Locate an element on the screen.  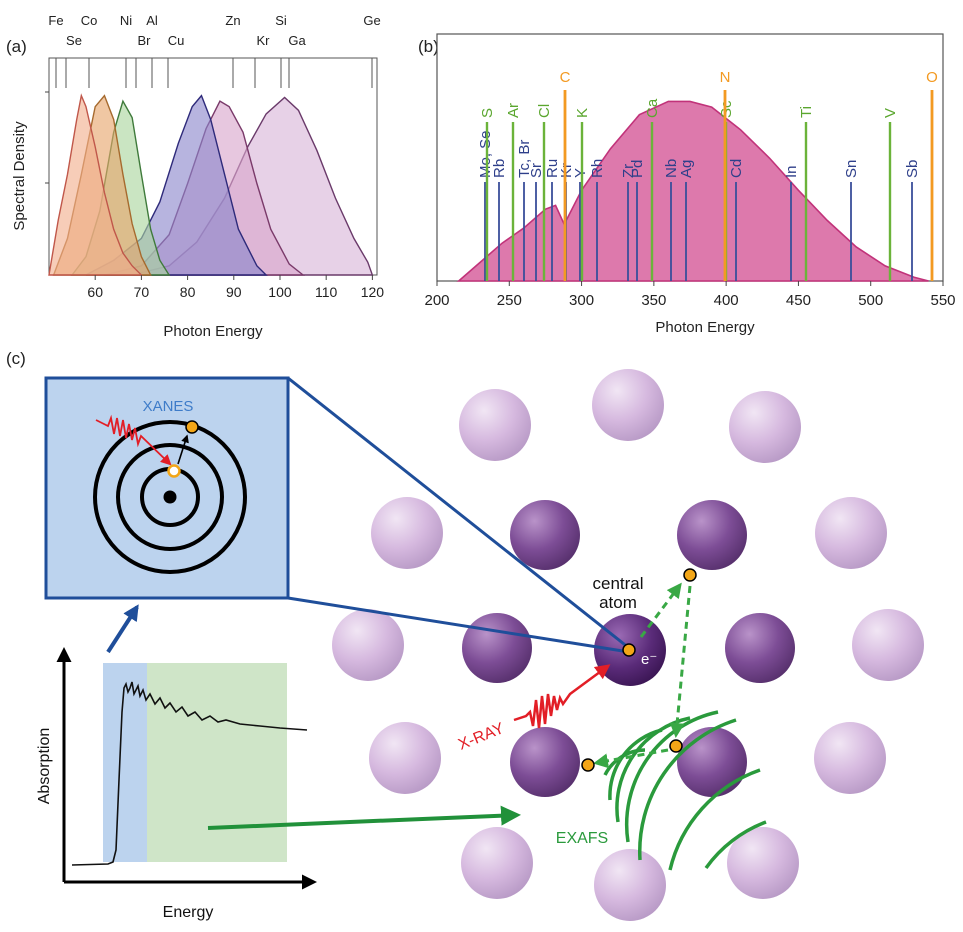
element-label: Zn is located at coordinates (232, 20).